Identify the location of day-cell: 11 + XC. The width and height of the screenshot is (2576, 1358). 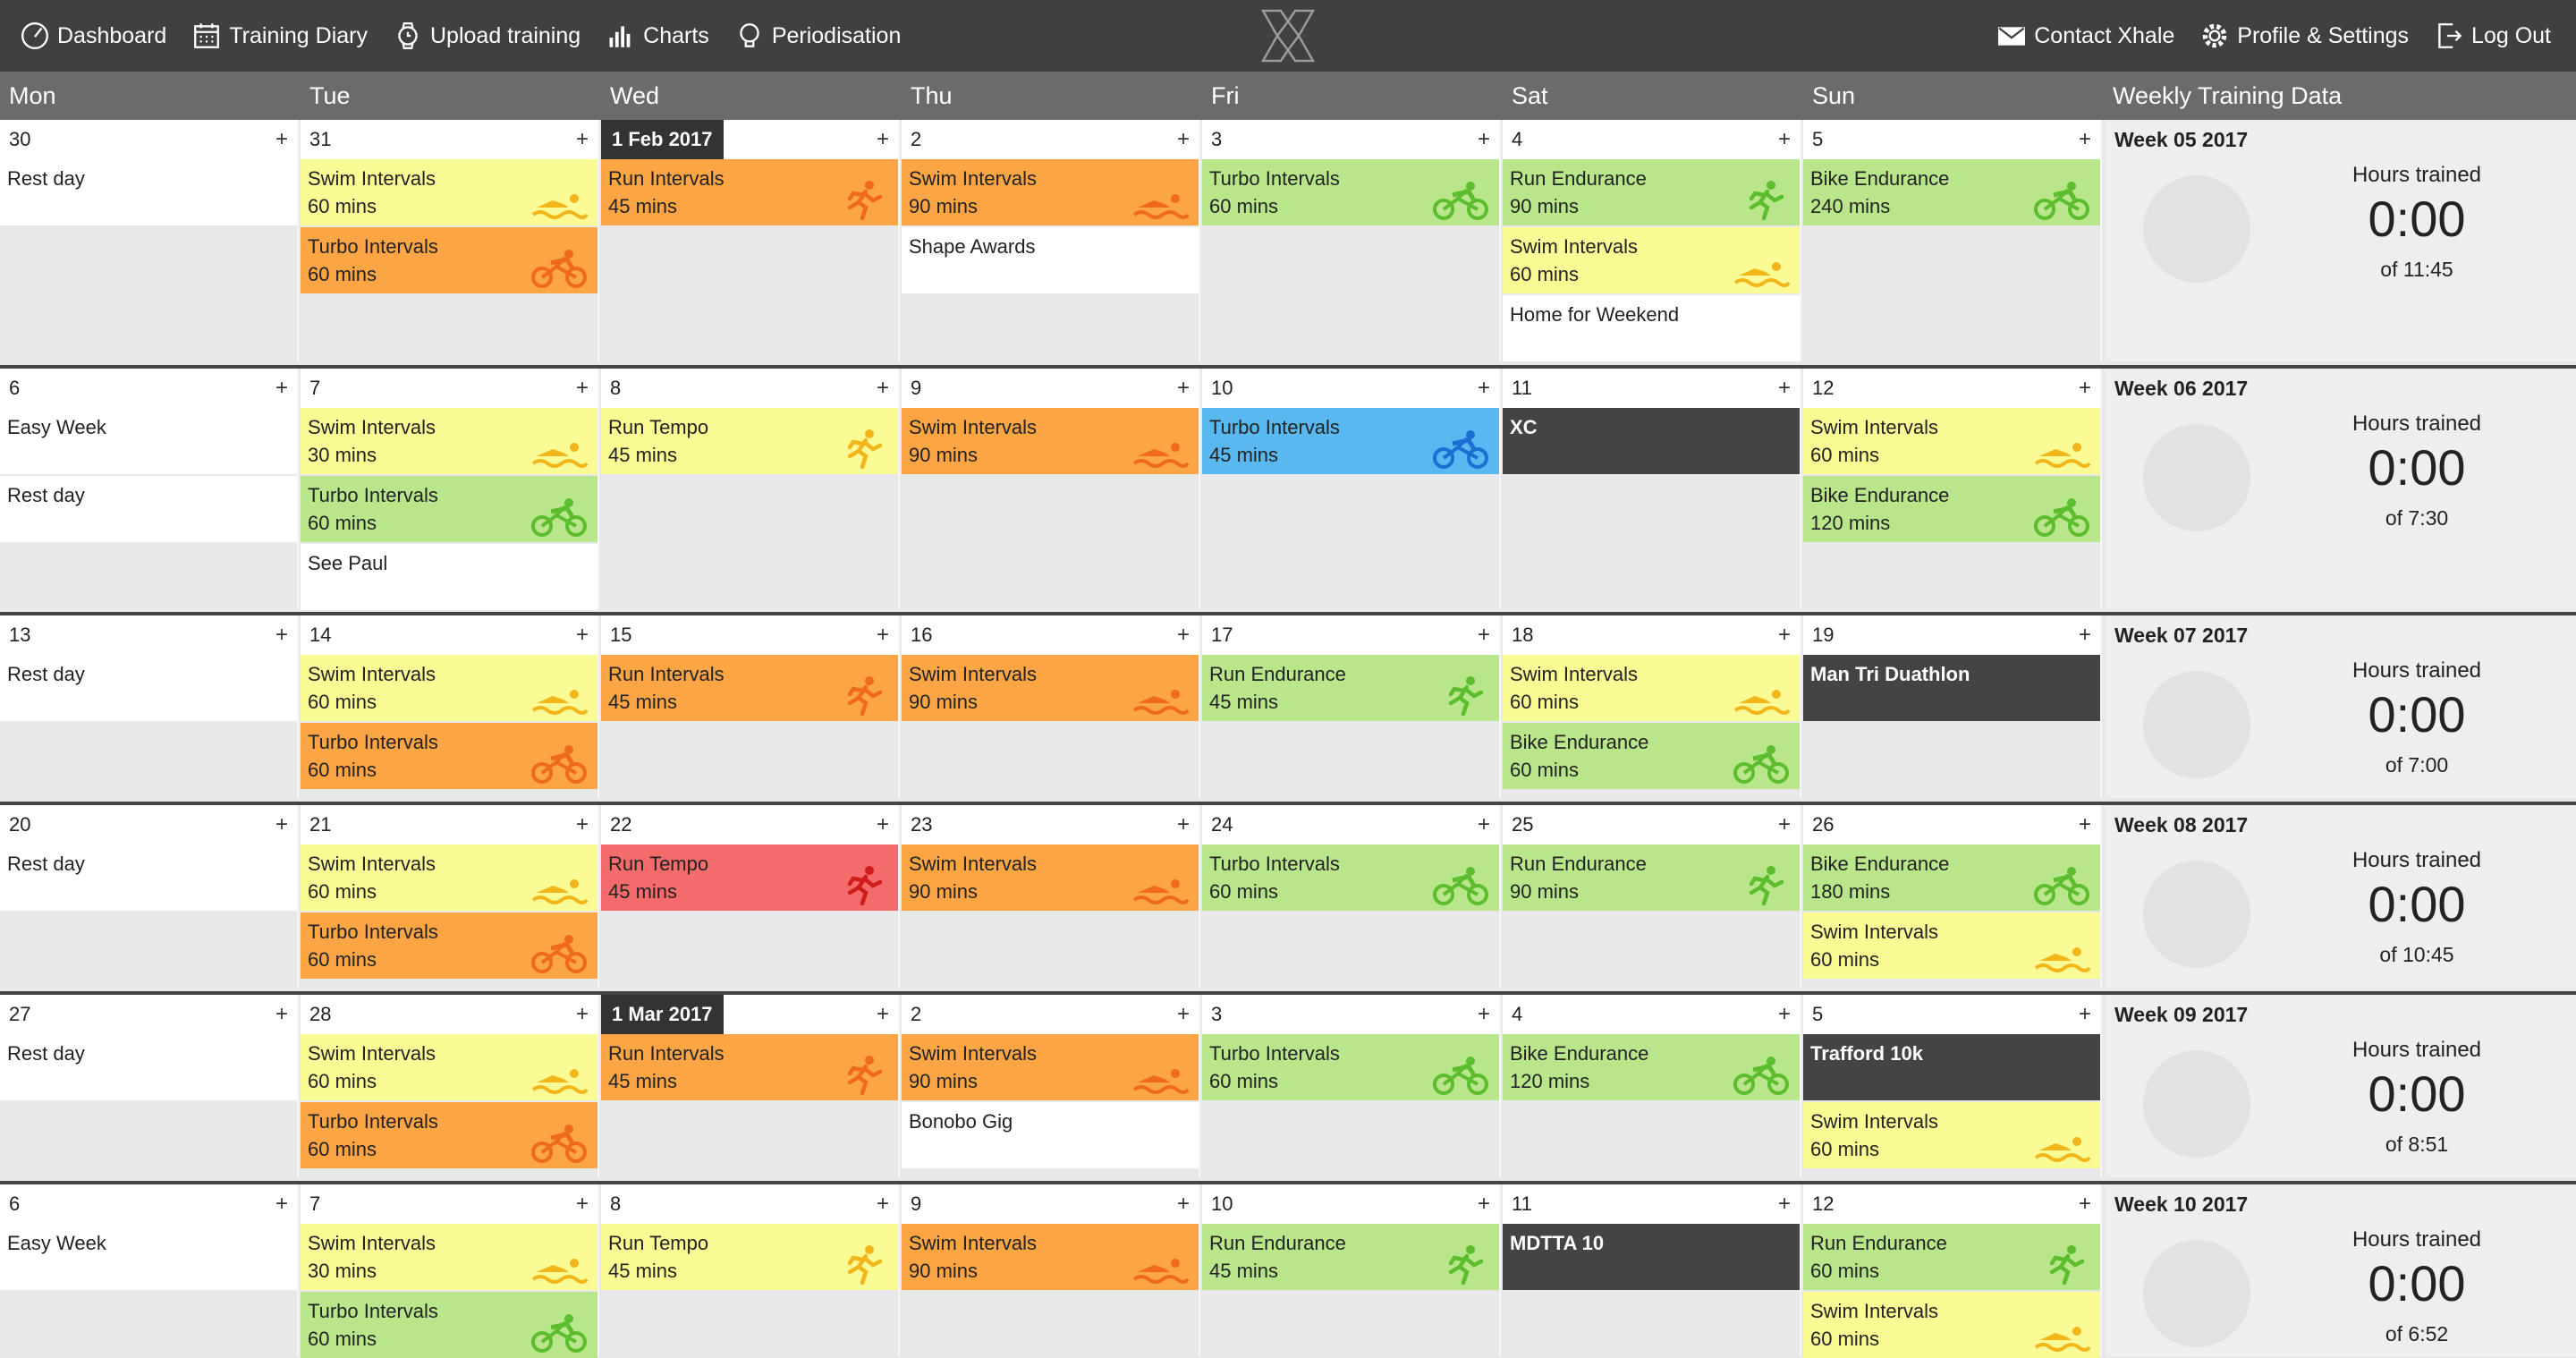
(1652, 488).